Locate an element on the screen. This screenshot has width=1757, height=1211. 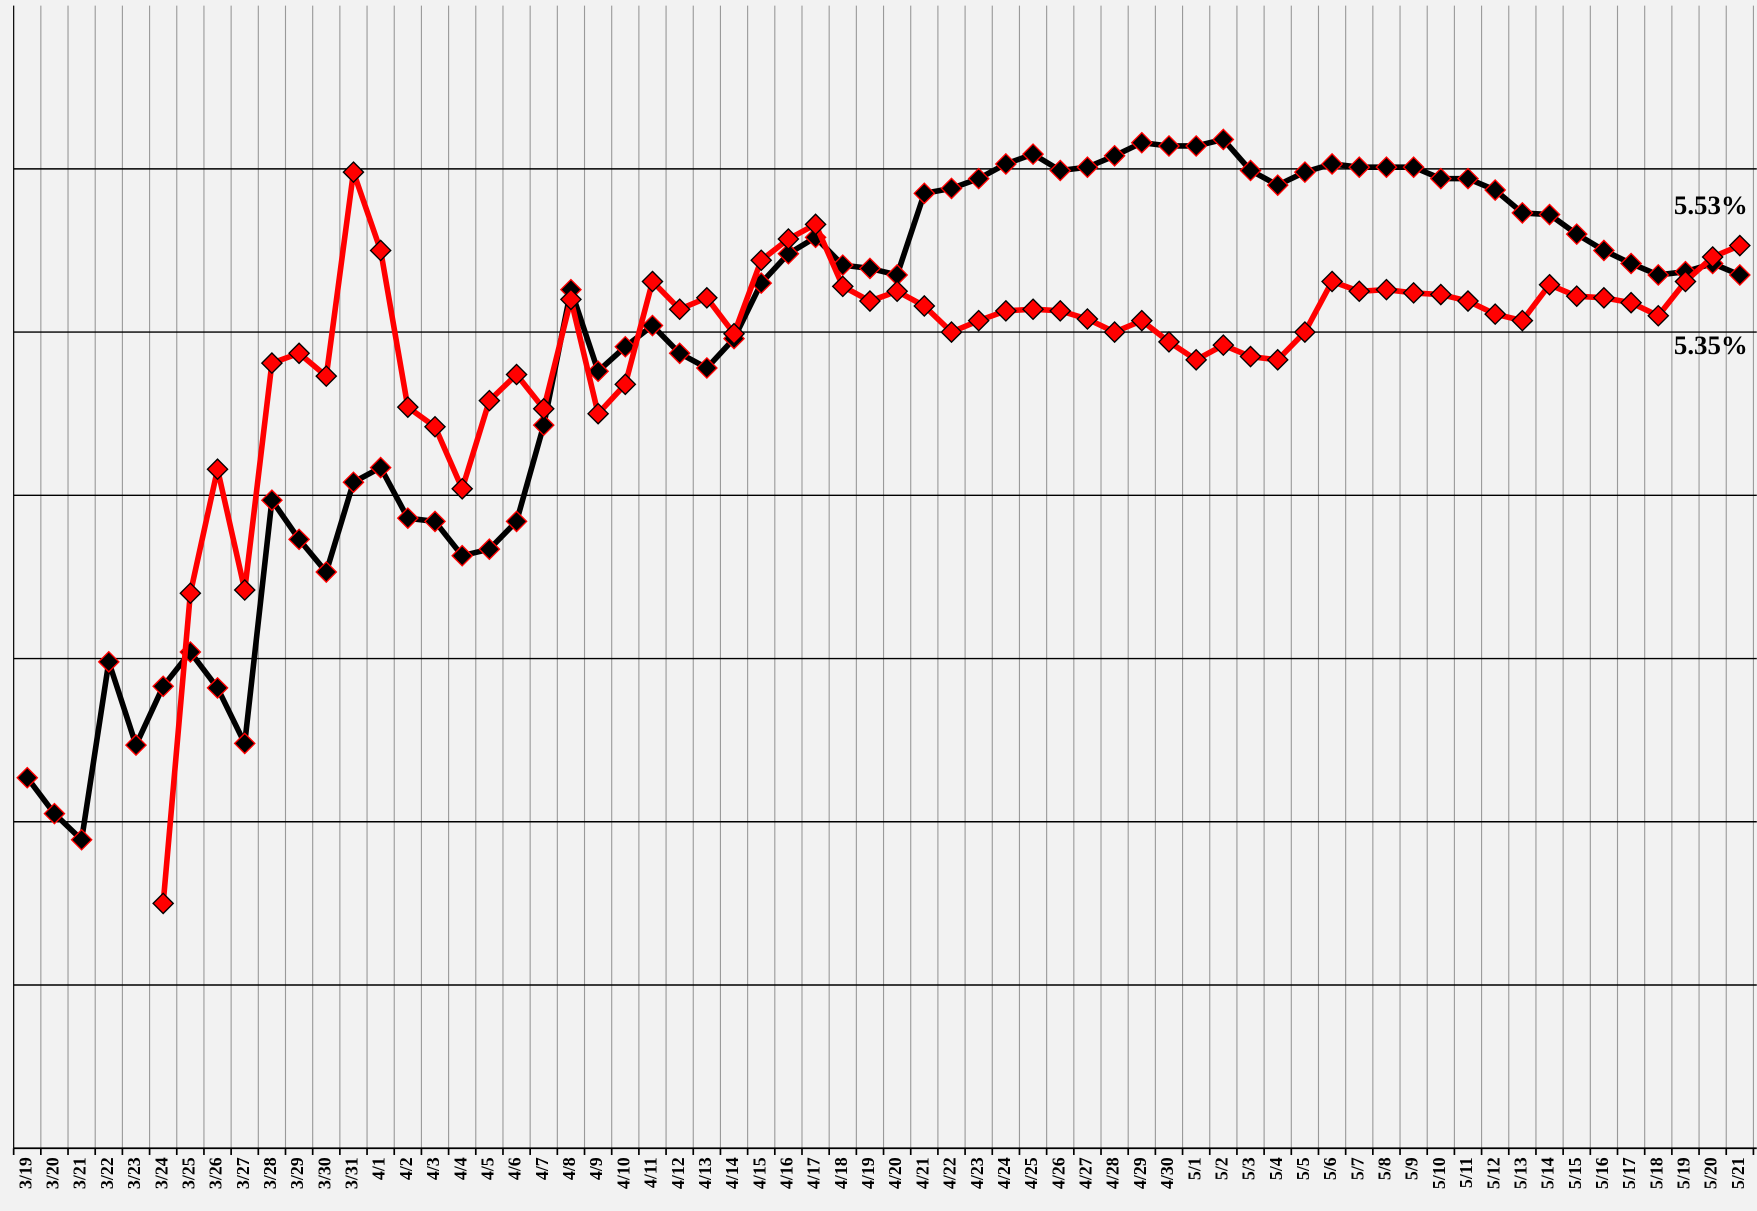
x-tick-label: 4/20 is located at coordinates (895, 1173).